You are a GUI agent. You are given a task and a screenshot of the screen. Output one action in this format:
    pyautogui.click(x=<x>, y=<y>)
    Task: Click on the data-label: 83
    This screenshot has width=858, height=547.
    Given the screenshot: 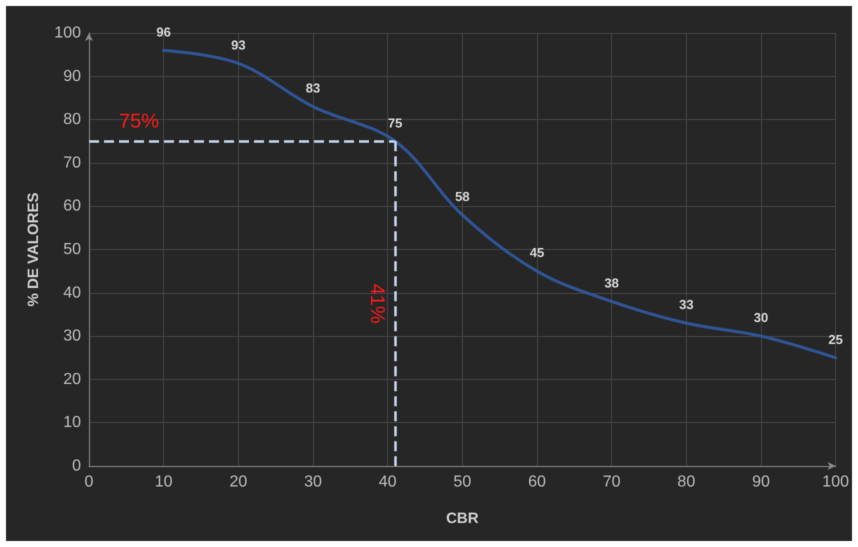 What is the action you would take?
    pyautogui.click(x=313, y=88)
    